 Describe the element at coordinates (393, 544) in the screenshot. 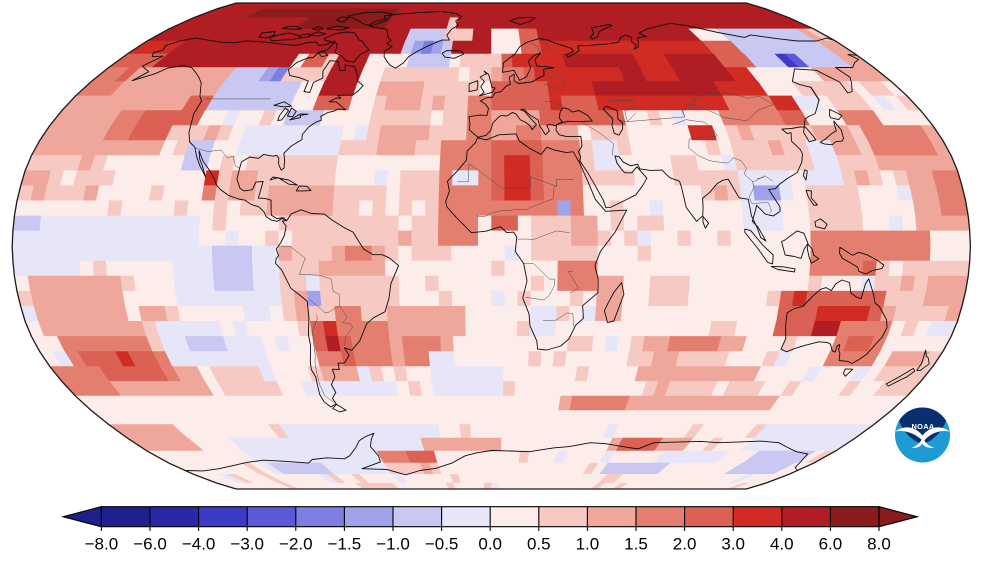

I see `svg-text: −1.0` at that location.